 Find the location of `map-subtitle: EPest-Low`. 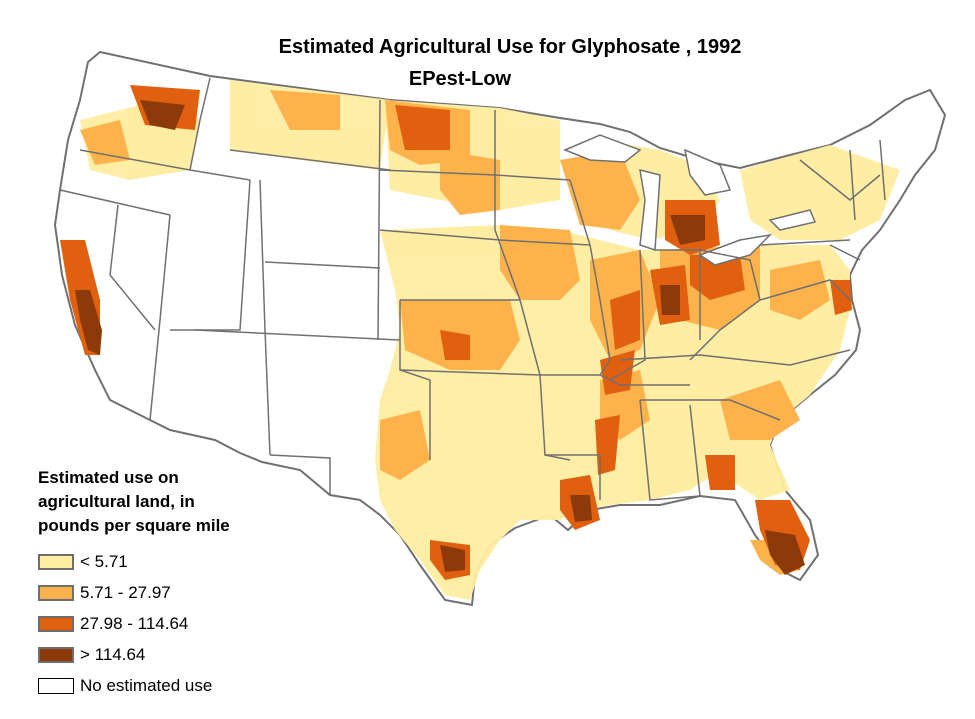

map-subtitle: EPest-Low is located at coordinates (460, 79).